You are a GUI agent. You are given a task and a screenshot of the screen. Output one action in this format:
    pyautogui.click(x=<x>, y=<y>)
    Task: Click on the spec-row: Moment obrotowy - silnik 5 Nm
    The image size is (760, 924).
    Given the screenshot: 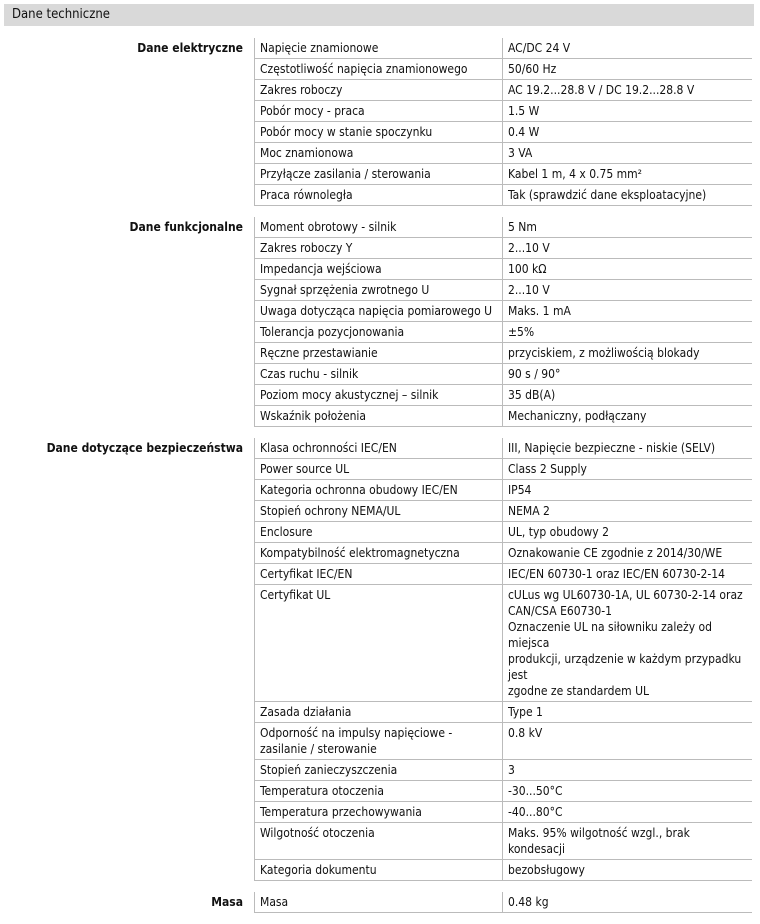 What is the action you would take?
    pyautogui.click(x=503, y=227)
    